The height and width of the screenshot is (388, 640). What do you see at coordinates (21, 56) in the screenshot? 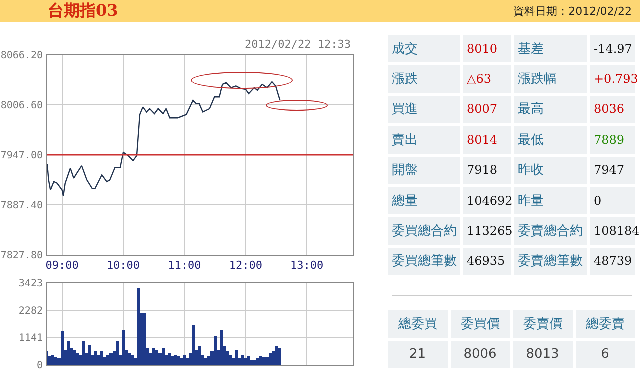
I see `y-tick-label: 8066.20` at bounding box center [21, 56].